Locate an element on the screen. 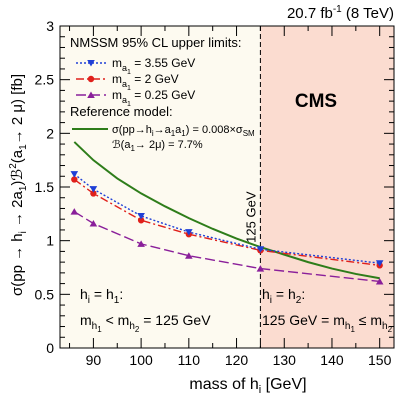  region-h1-title: hi = h1: is located at coordinates (101, 296).